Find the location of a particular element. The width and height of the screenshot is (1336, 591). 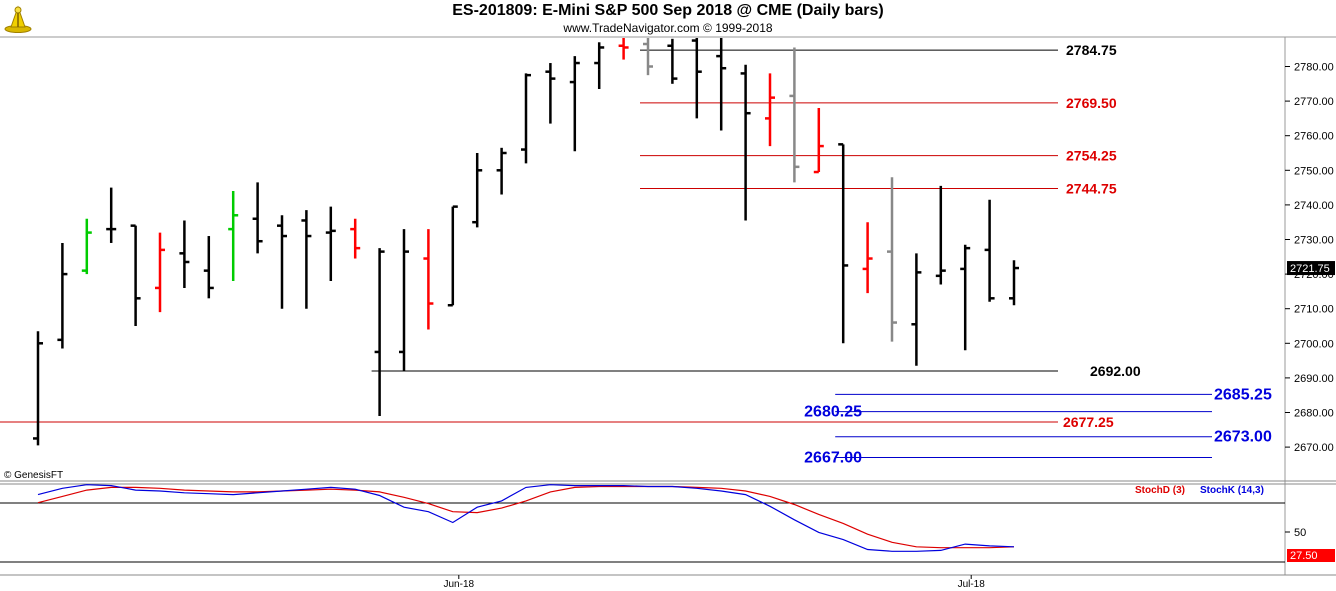

y-tick-label: 2770.00 is located at coordinates (1314, 102).